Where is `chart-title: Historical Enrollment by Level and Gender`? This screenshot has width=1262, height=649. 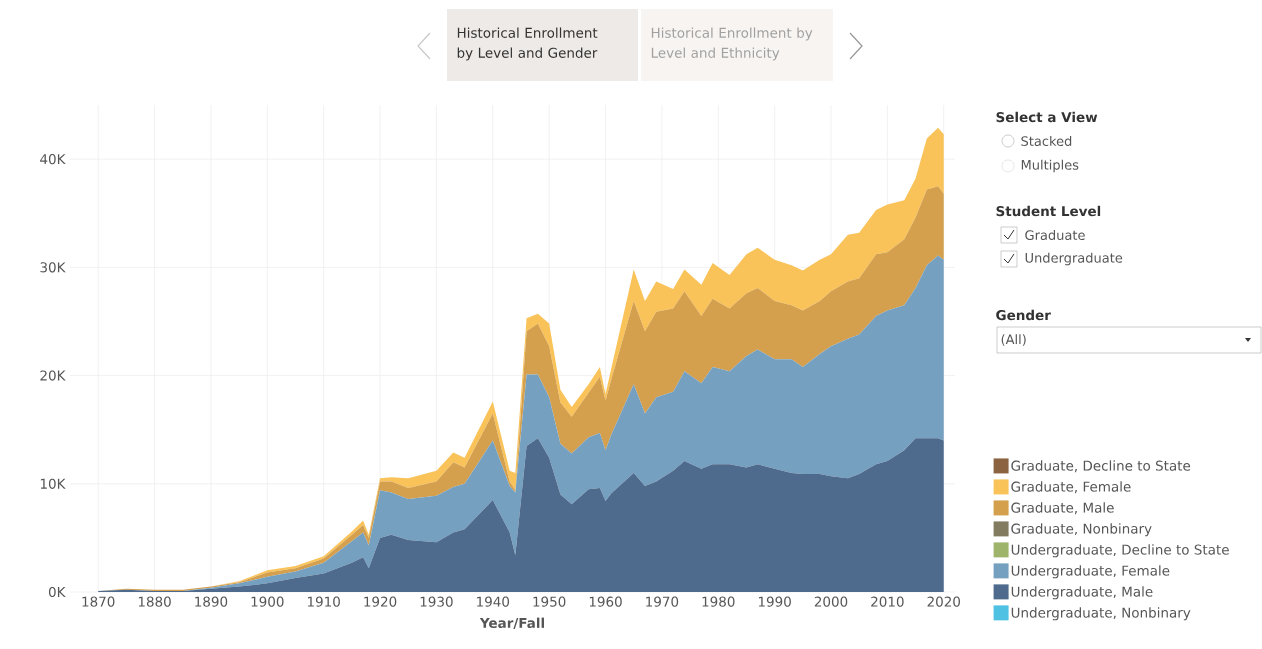 chart-title: Historical Enrollment by Level and Gender is located at coordinates (527, 44).